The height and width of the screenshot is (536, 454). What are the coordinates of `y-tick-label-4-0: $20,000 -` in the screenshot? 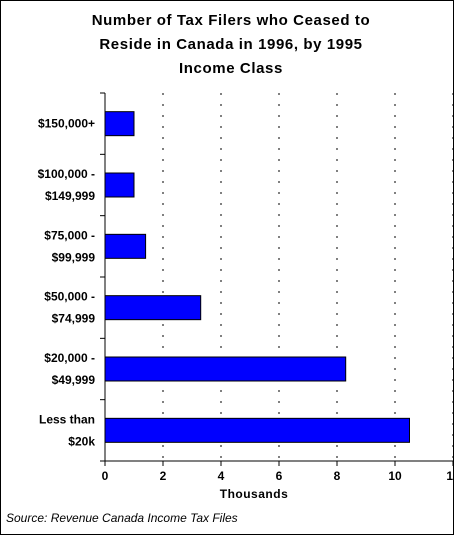 It's located at (69, 358).